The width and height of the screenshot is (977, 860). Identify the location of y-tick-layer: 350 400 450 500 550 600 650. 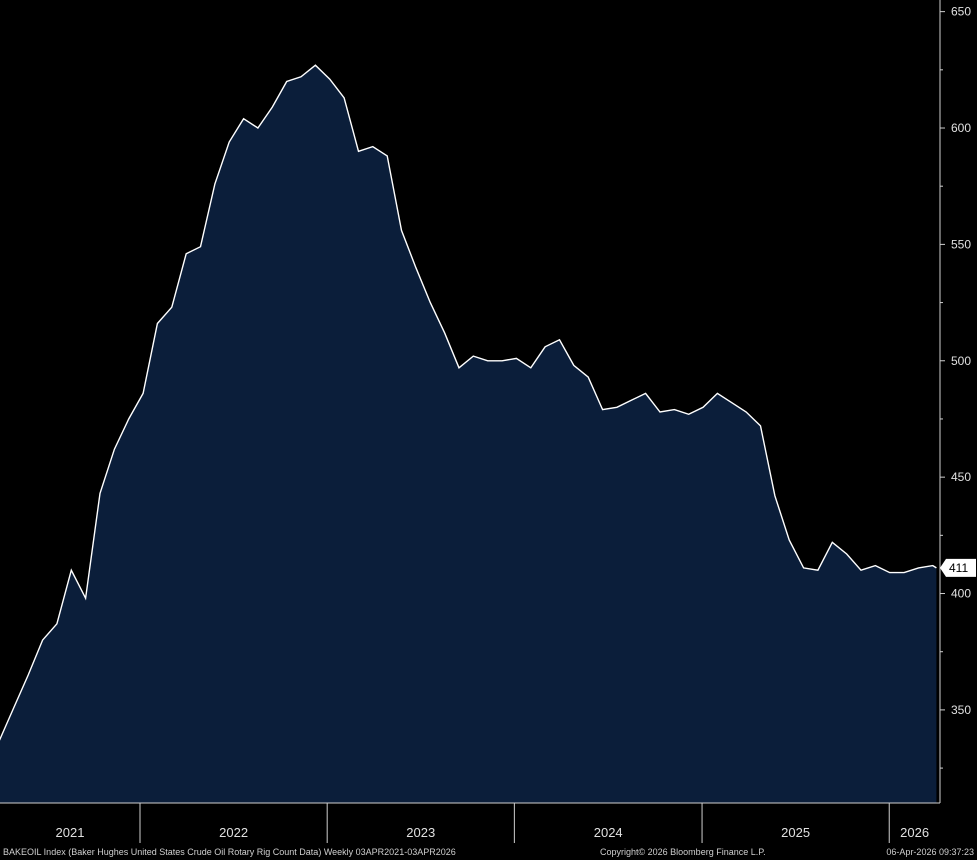
(955, 387).